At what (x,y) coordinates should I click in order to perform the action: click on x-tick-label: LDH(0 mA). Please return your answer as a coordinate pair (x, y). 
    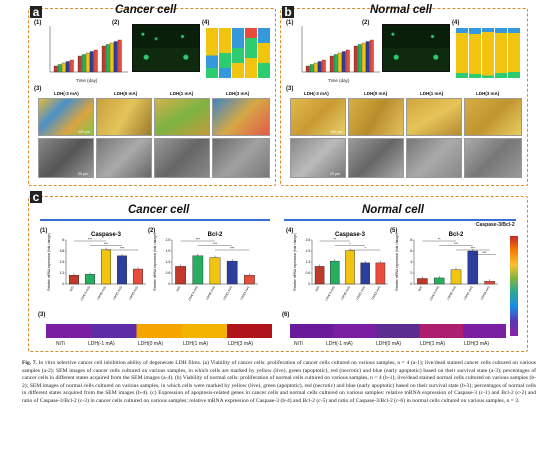
    Looking at the image, I should click on (345, 293).